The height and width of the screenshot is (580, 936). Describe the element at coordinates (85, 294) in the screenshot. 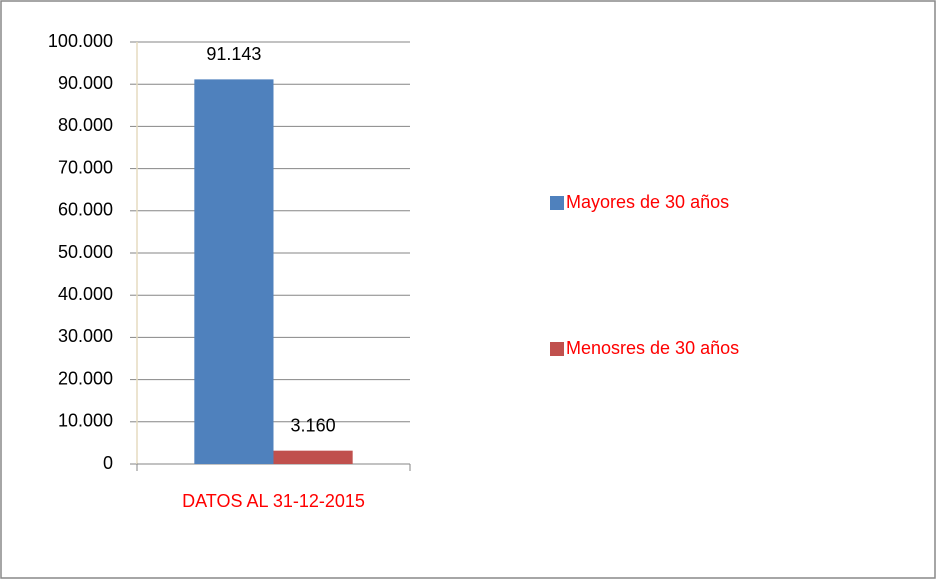

I see `y-tick-label: 40.000` at that location.